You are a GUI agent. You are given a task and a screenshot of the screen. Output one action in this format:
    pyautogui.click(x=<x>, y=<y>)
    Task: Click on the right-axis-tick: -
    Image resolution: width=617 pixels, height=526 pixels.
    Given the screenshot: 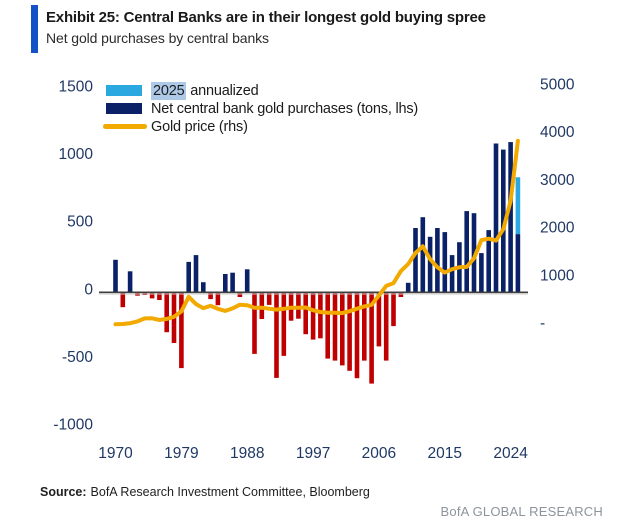 What is the action you would take?
    pyautogui.click(x=542, y=323)
    